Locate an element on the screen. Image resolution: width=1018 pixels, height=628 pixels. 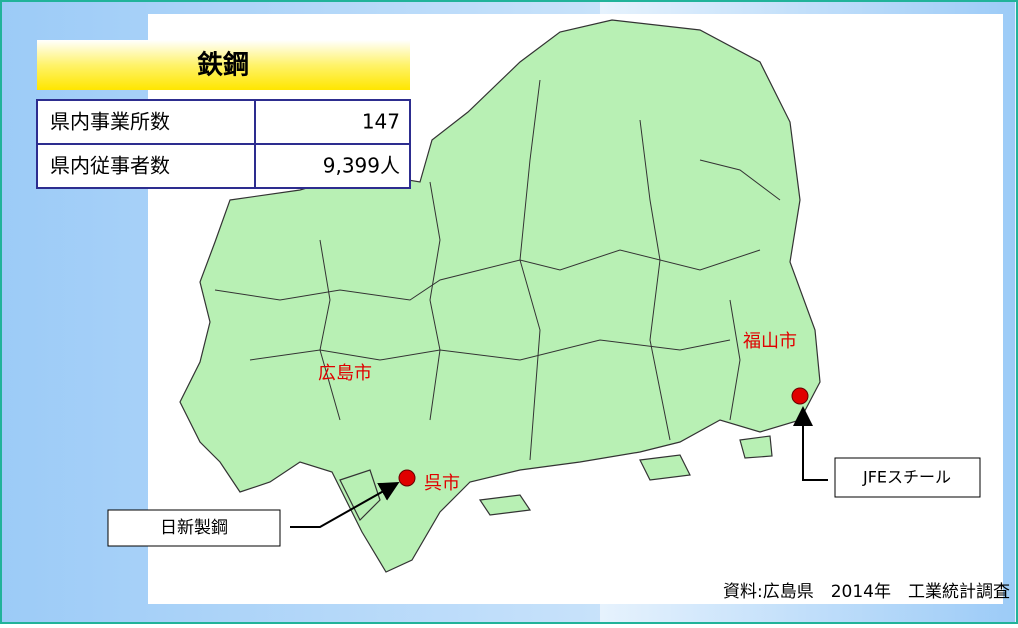
company-label: 日新製鋼 is located at coordinates (194, 528).